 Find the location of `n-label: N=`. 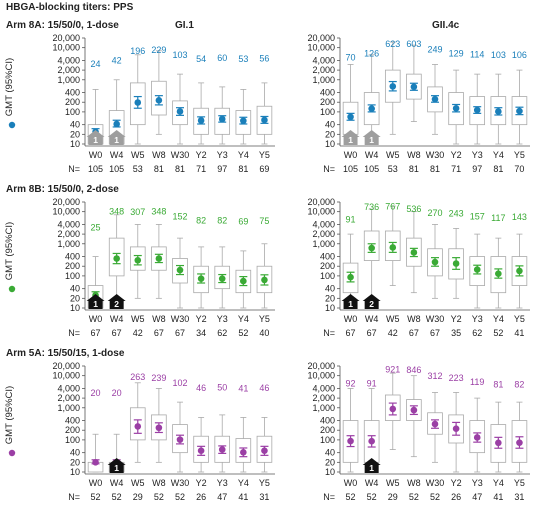

n-label: N= is located at coordinates (329, 169).